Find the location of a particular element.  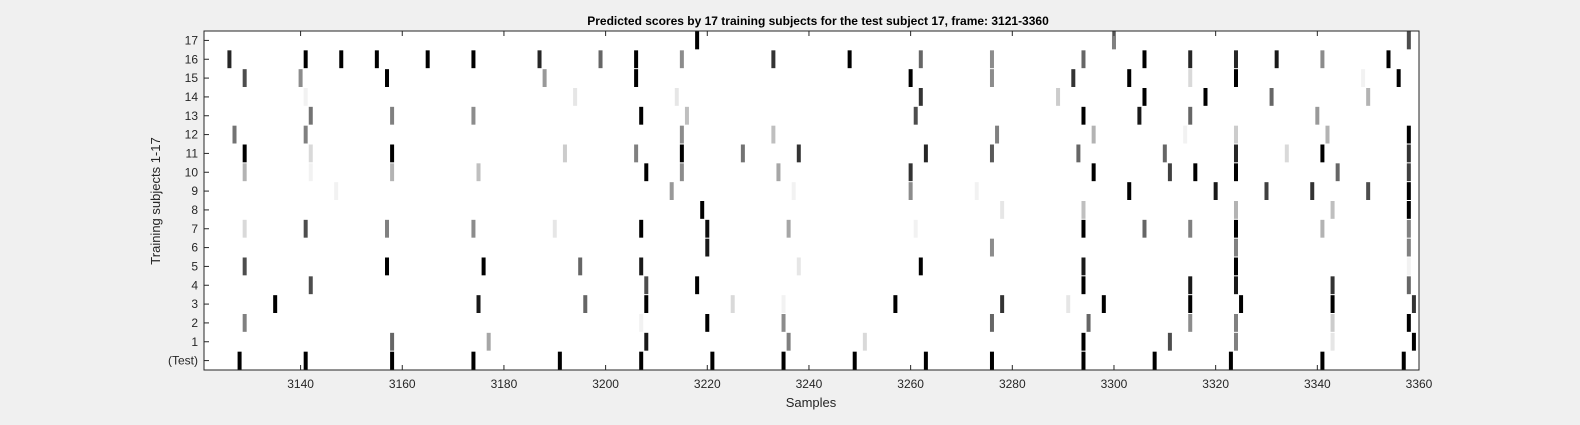

y-tick-label: 14 is located at coordinates (192, 97).